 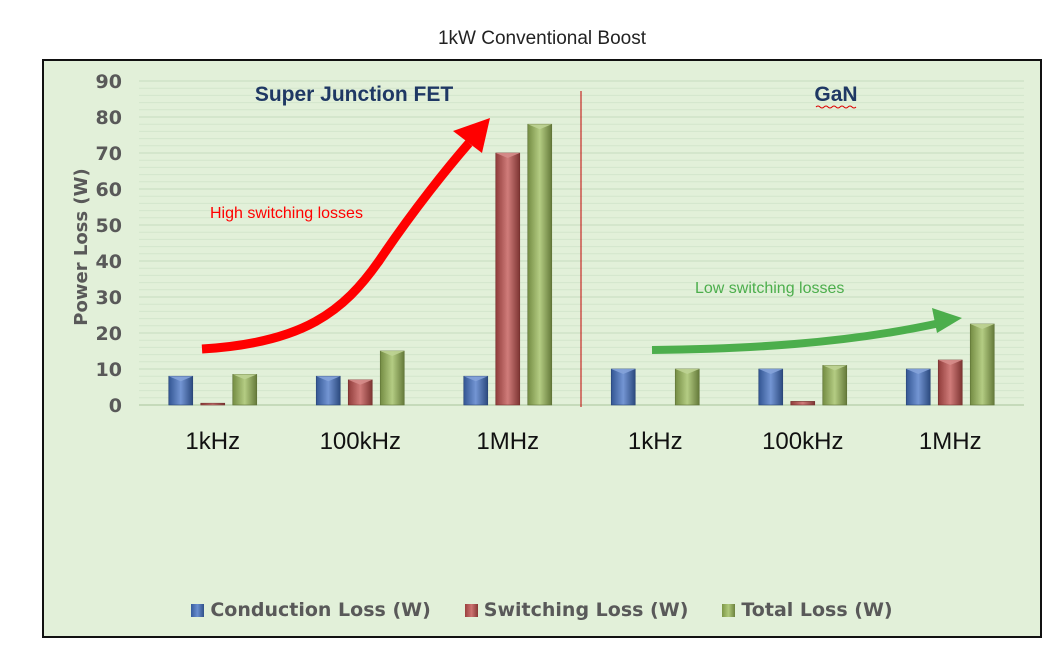 What do you see at coordinates (109, 226) in the screenshot?
I see `y-tick-label: 50` at bounding box center [109, 226].